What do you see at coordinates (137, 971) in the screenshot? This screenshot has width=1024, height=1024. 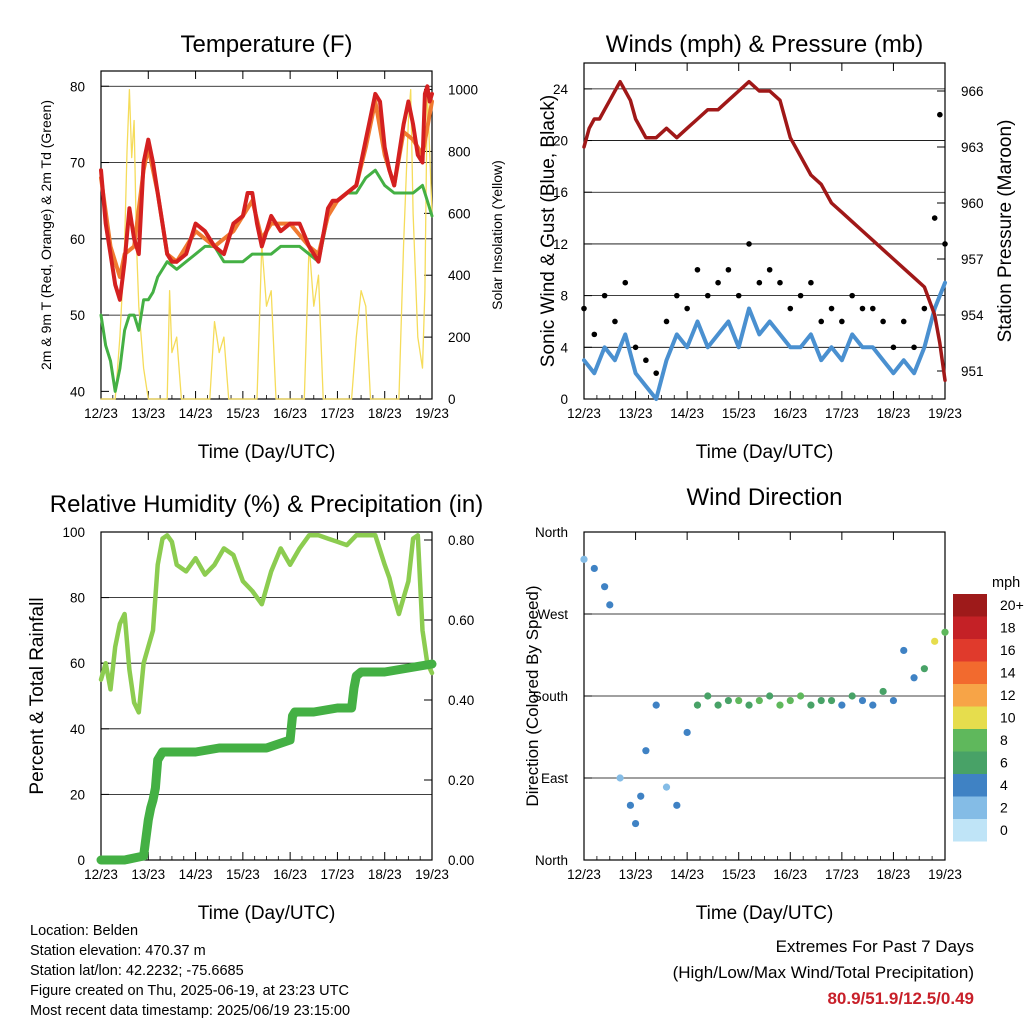 I see `latlon-text: Station lat/lon: 42.2232; -75.6685` at bounding box center [137, 971].